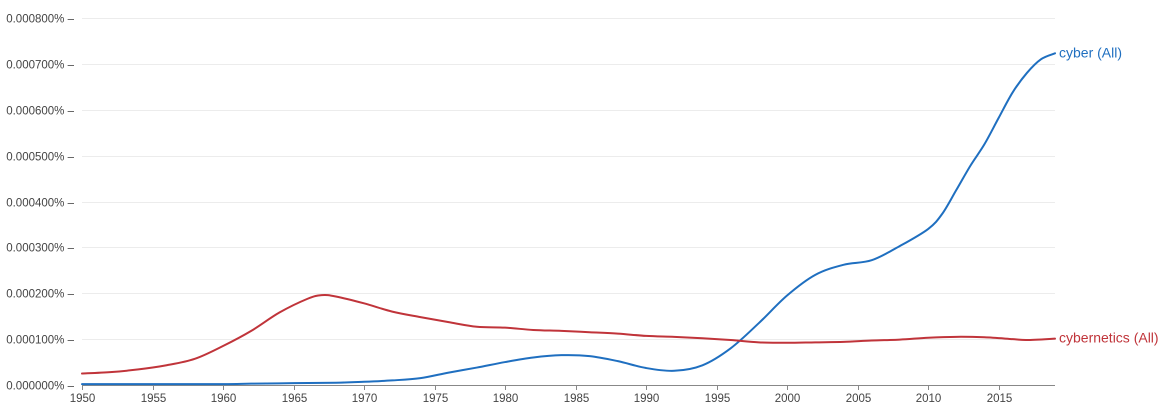  What do you see at coordinates (1109, 338) in the screenshot?
I see `series-label-cybernetics: cybernetics (All)` at bounding box center [1109, 338].